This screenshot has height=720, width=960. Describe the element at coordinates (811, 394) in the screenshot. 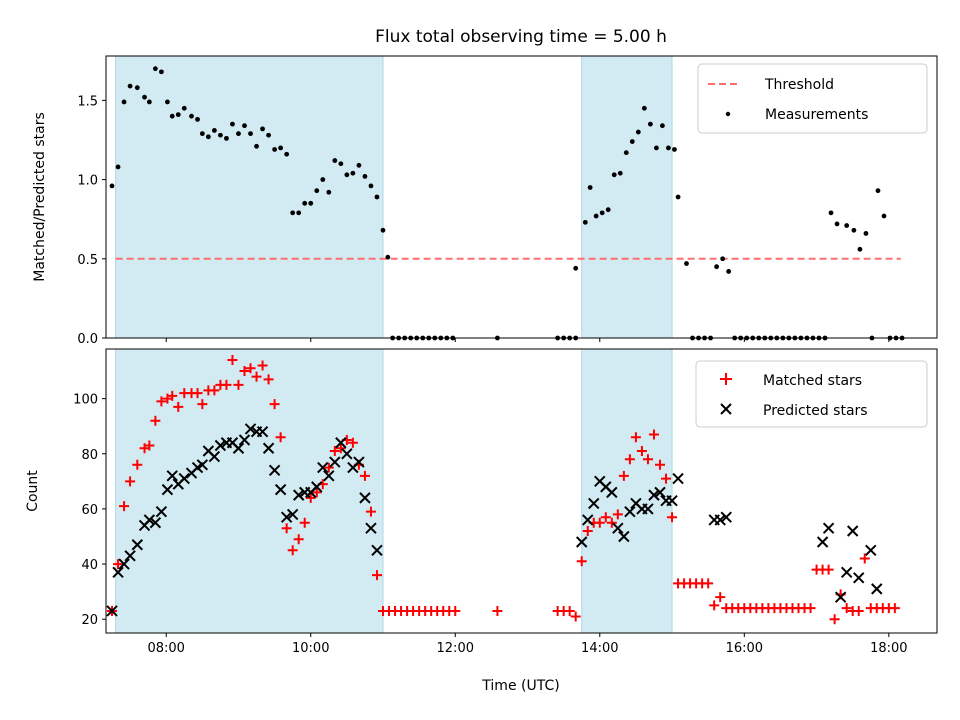

I see `count-legend-box` at that location.